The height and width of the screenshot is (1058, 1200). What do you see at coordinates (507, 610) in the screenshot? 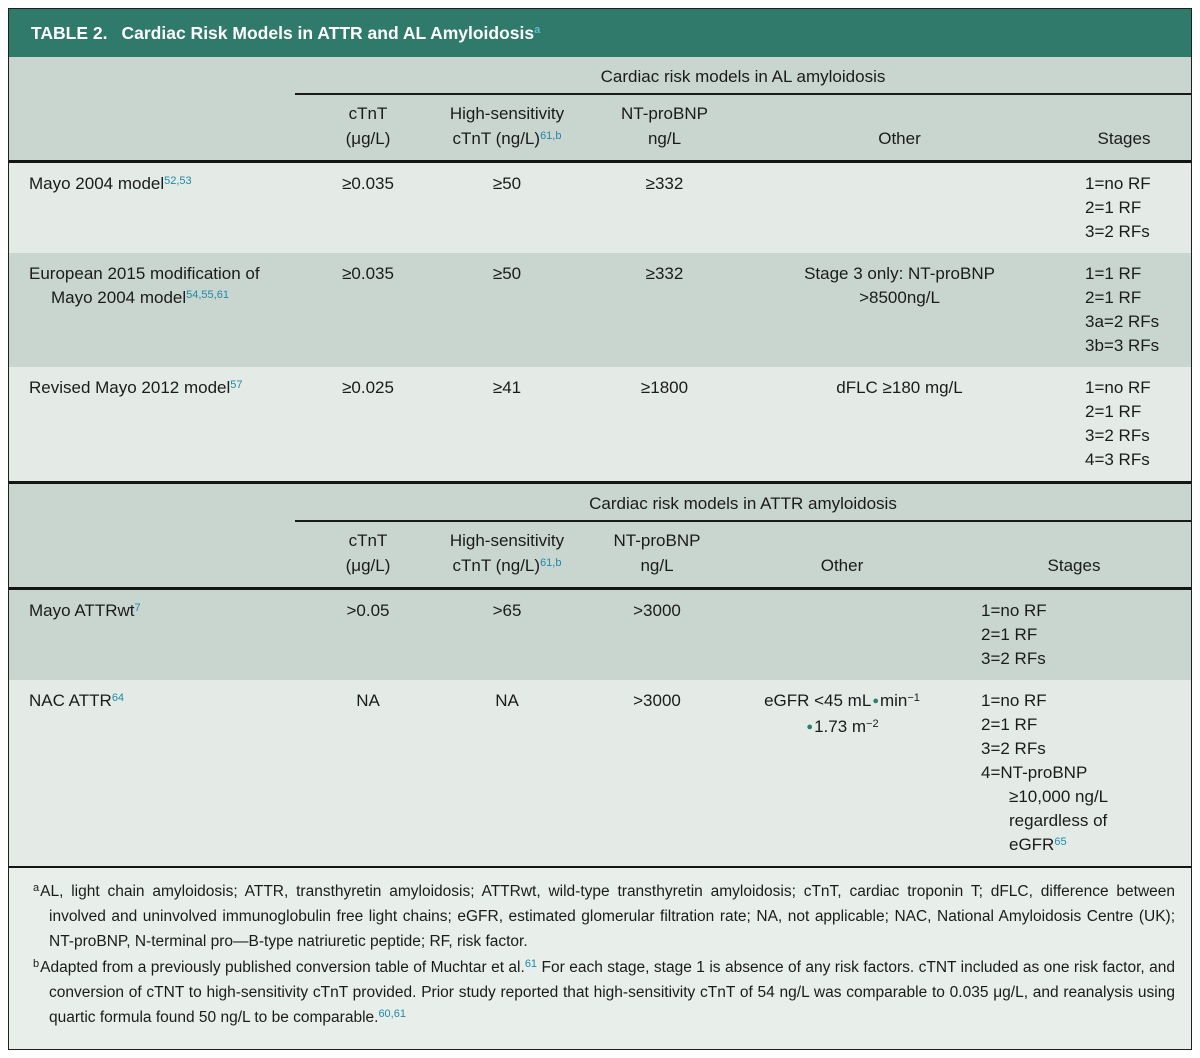
I see `hs-ctnt-cell: >65` at bounding box center [507, 610].